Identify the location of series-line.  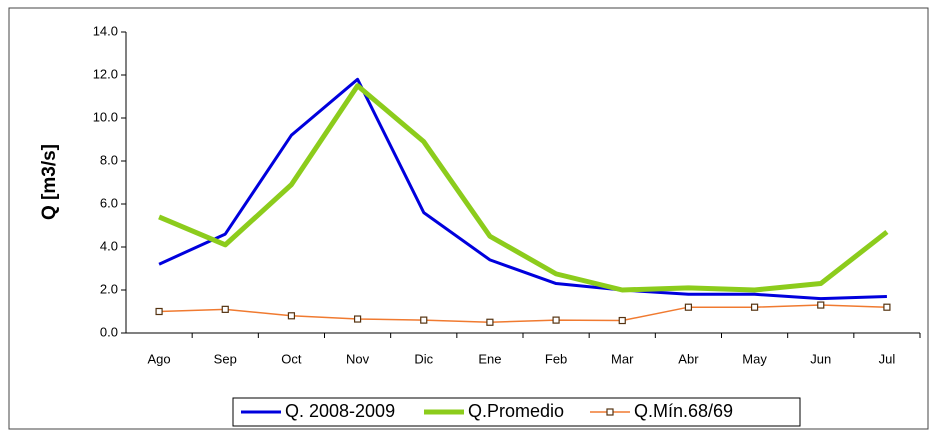
(523, 313).